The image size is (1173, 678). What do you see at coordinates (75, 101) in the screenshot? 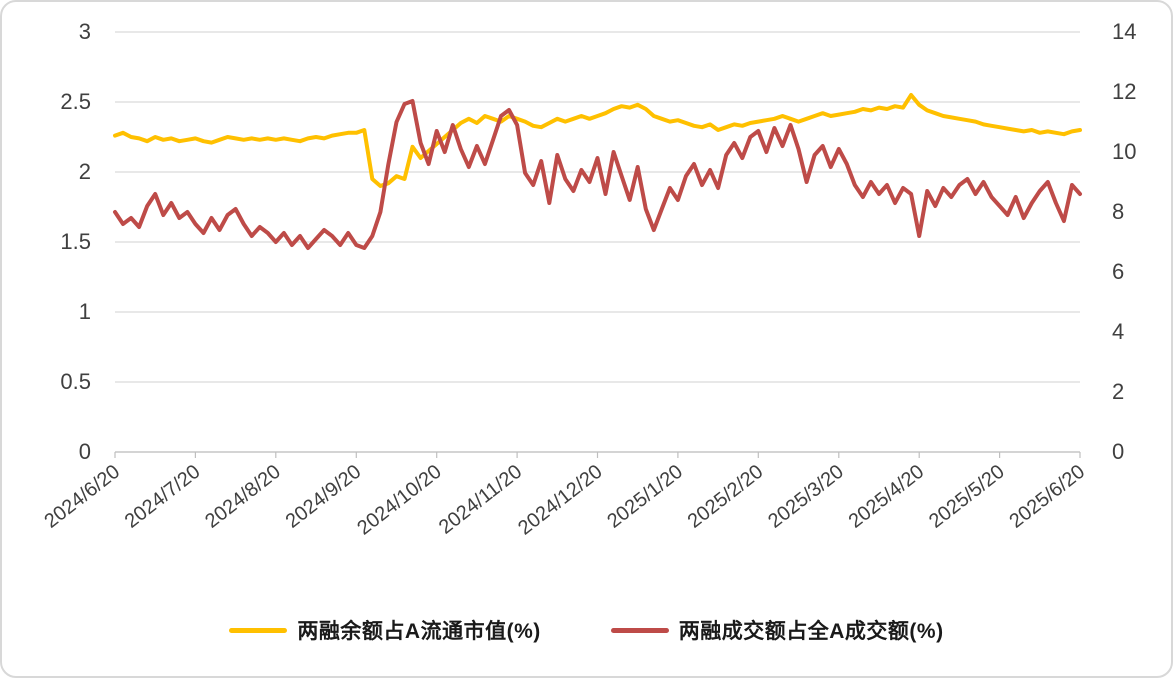
I see `left-axis-tick-label: 2.5` at bounding box center [75, 101].